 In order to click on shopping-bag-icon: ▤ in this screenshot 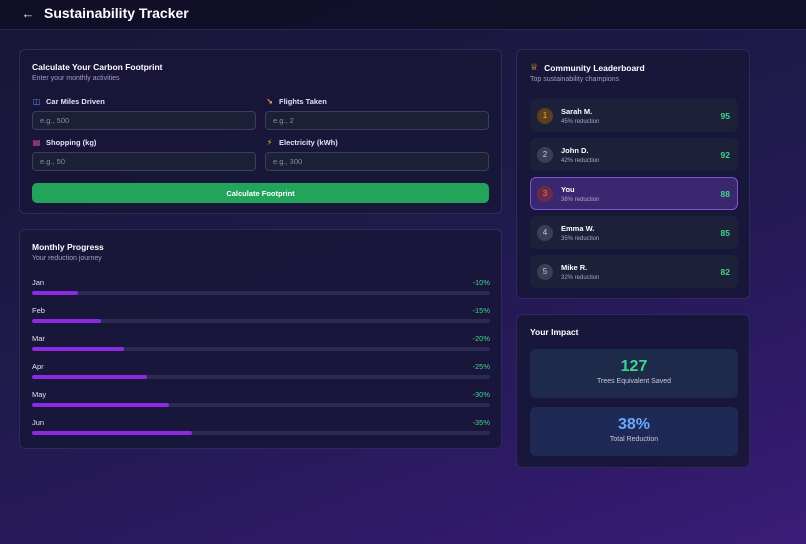, I will do `click(36, 142)`.